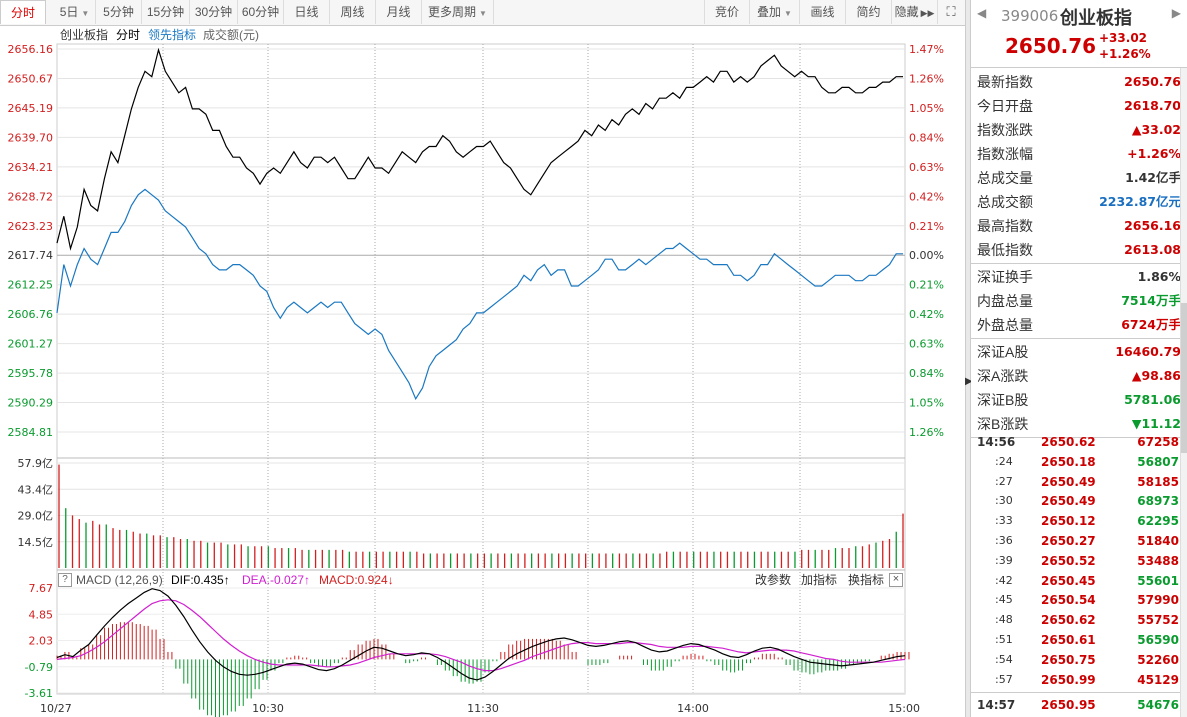 Image resolution: width=1187 pixels, height=717 pixels. I want to click on volume-tick-label: 57.9亿, so click(36, 463).